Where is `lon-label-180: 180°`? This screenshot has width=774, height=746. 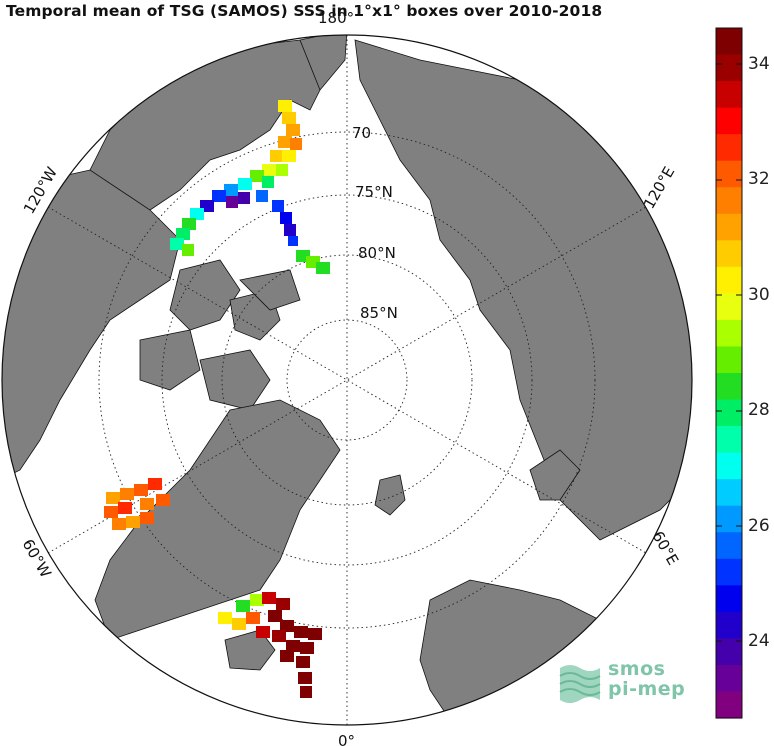
lon-label-180: 180° is located at coordinates (336, 18).